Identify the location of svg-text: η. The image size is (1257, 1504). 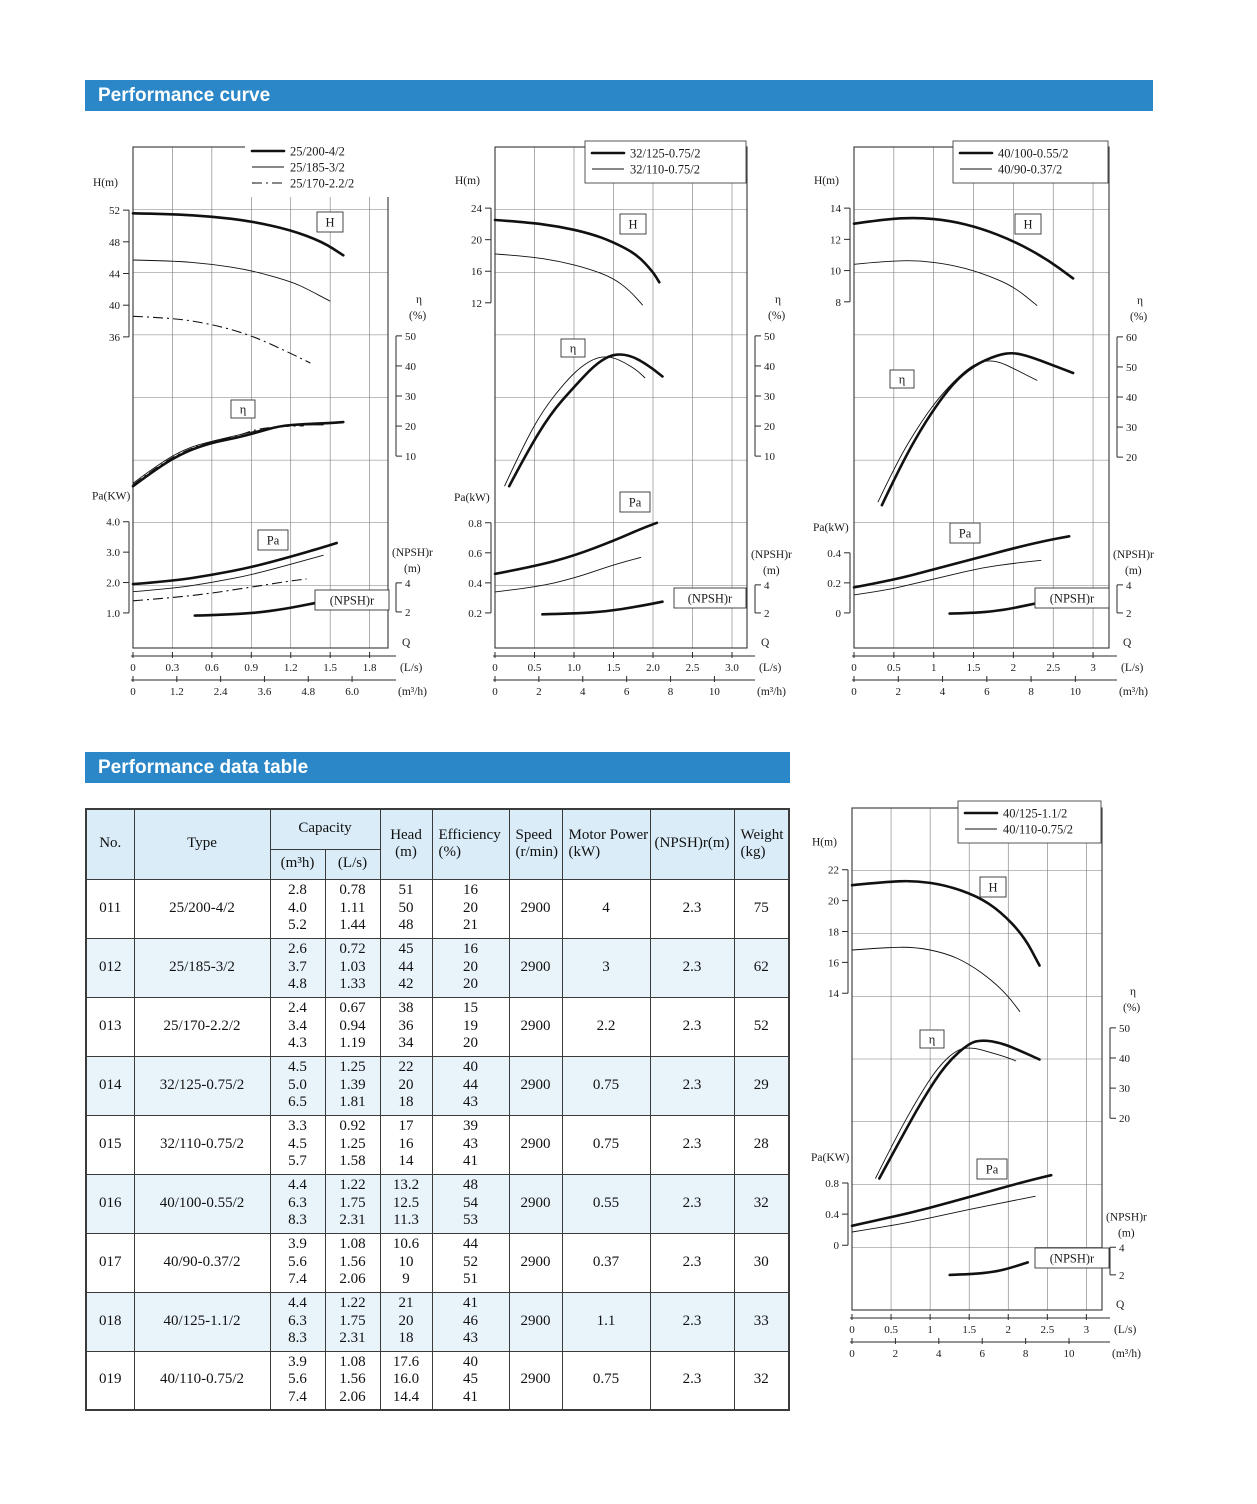
(902, 380).